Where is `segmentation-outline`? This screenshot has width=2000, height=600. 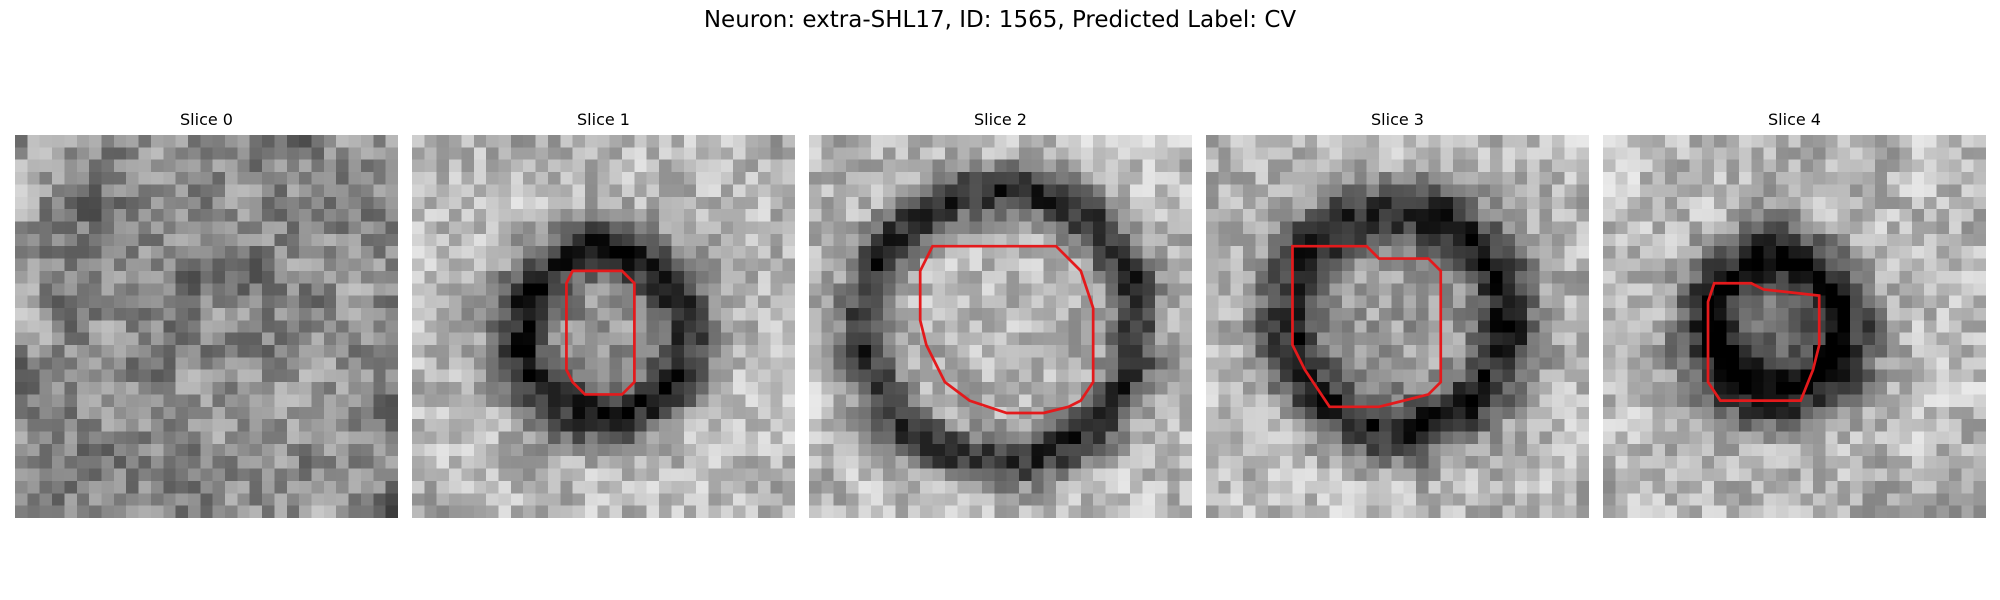 segmentation-outline is located at coordinates (1006, 329).